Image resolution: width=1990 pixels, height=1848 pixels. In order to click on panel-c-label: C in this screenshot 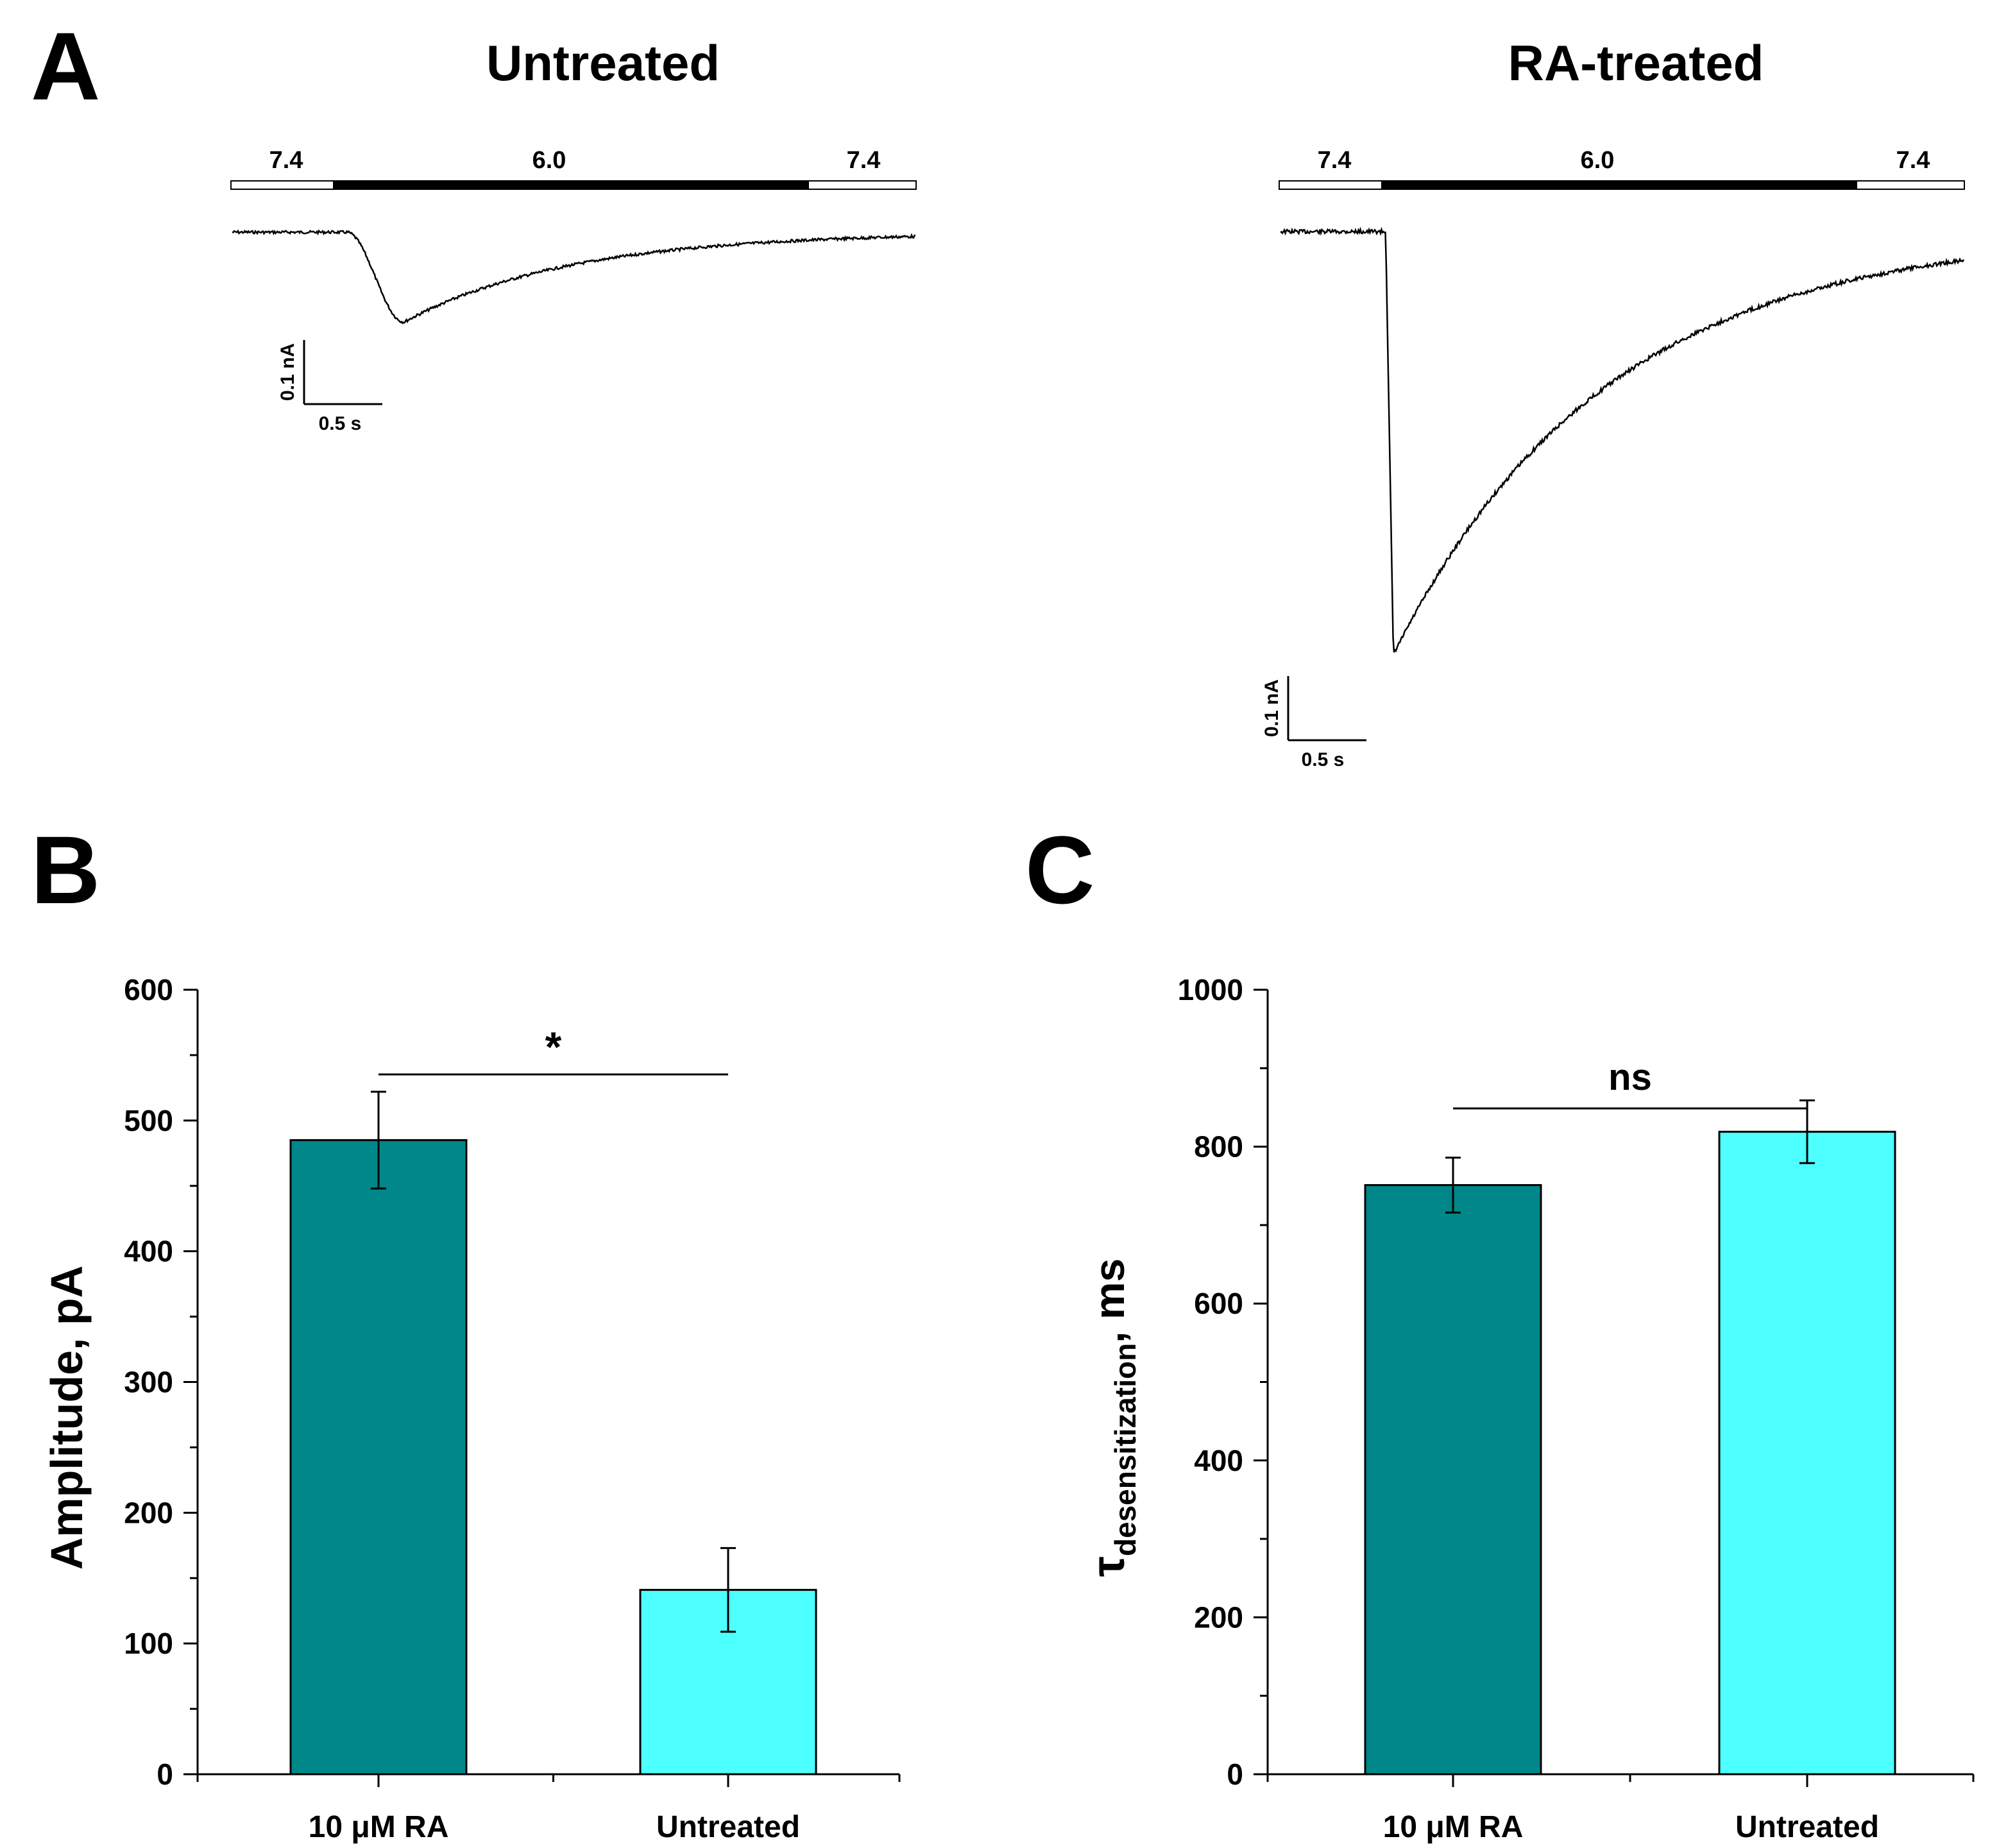, I will do `click(1059, 870)`.